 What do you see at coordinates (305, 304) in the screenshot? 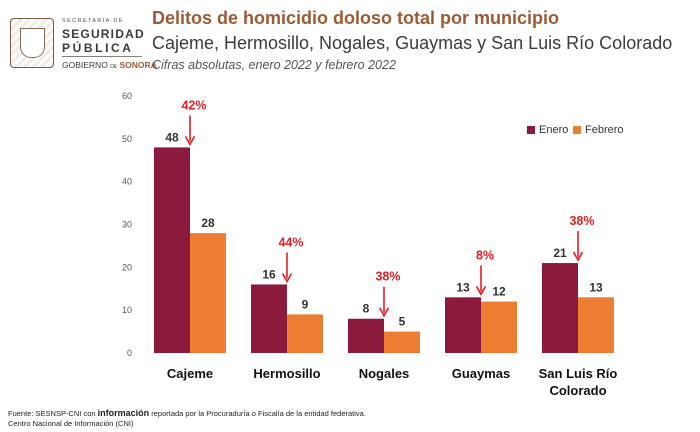
I see `data-label: 9` at bounding box center [305, 304].